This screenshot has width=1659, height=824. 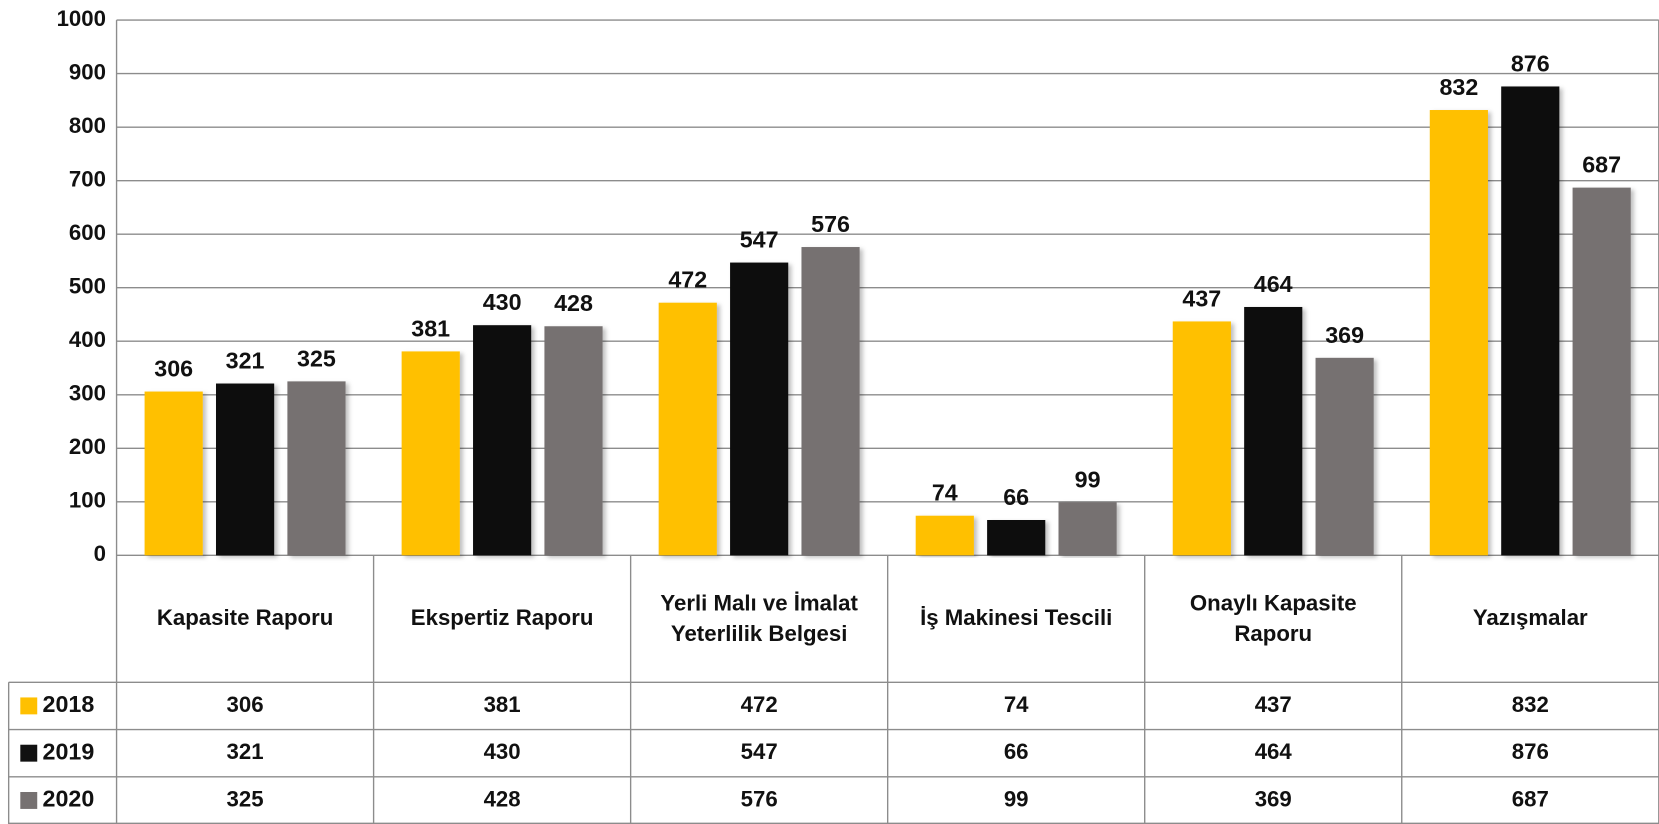 What do you see at coordinates (1273, 704) in the screenshot?
I see `table-value: 437` at bounding box center [1273, 704].